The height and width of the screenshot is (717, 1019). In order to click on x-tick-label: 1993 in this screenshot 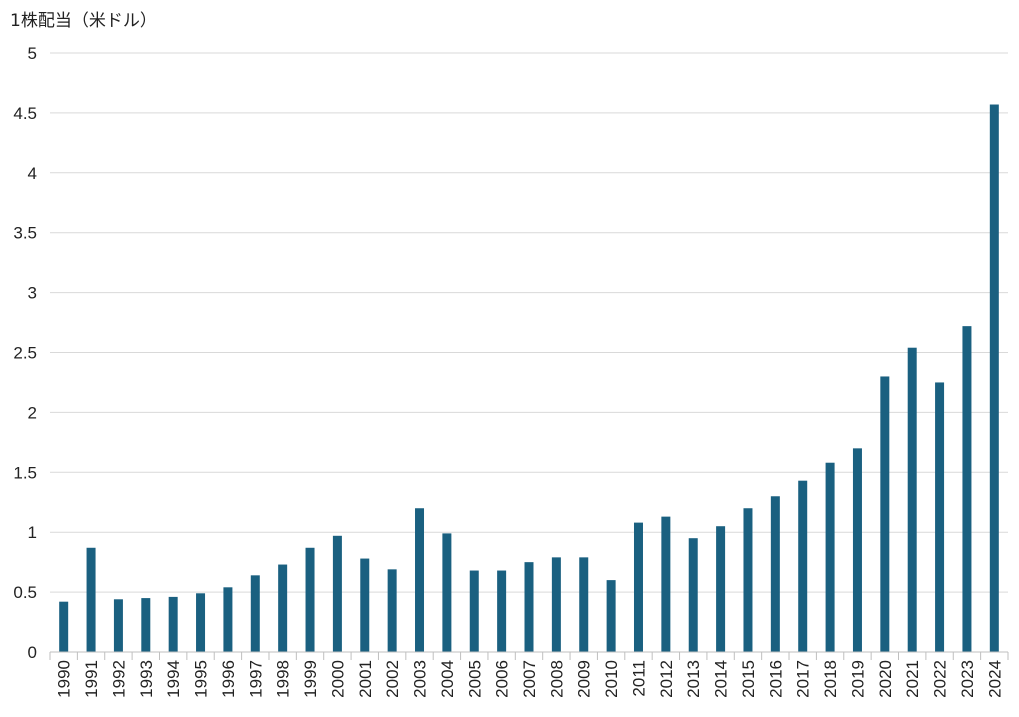, I will do `click(146, 679)`.